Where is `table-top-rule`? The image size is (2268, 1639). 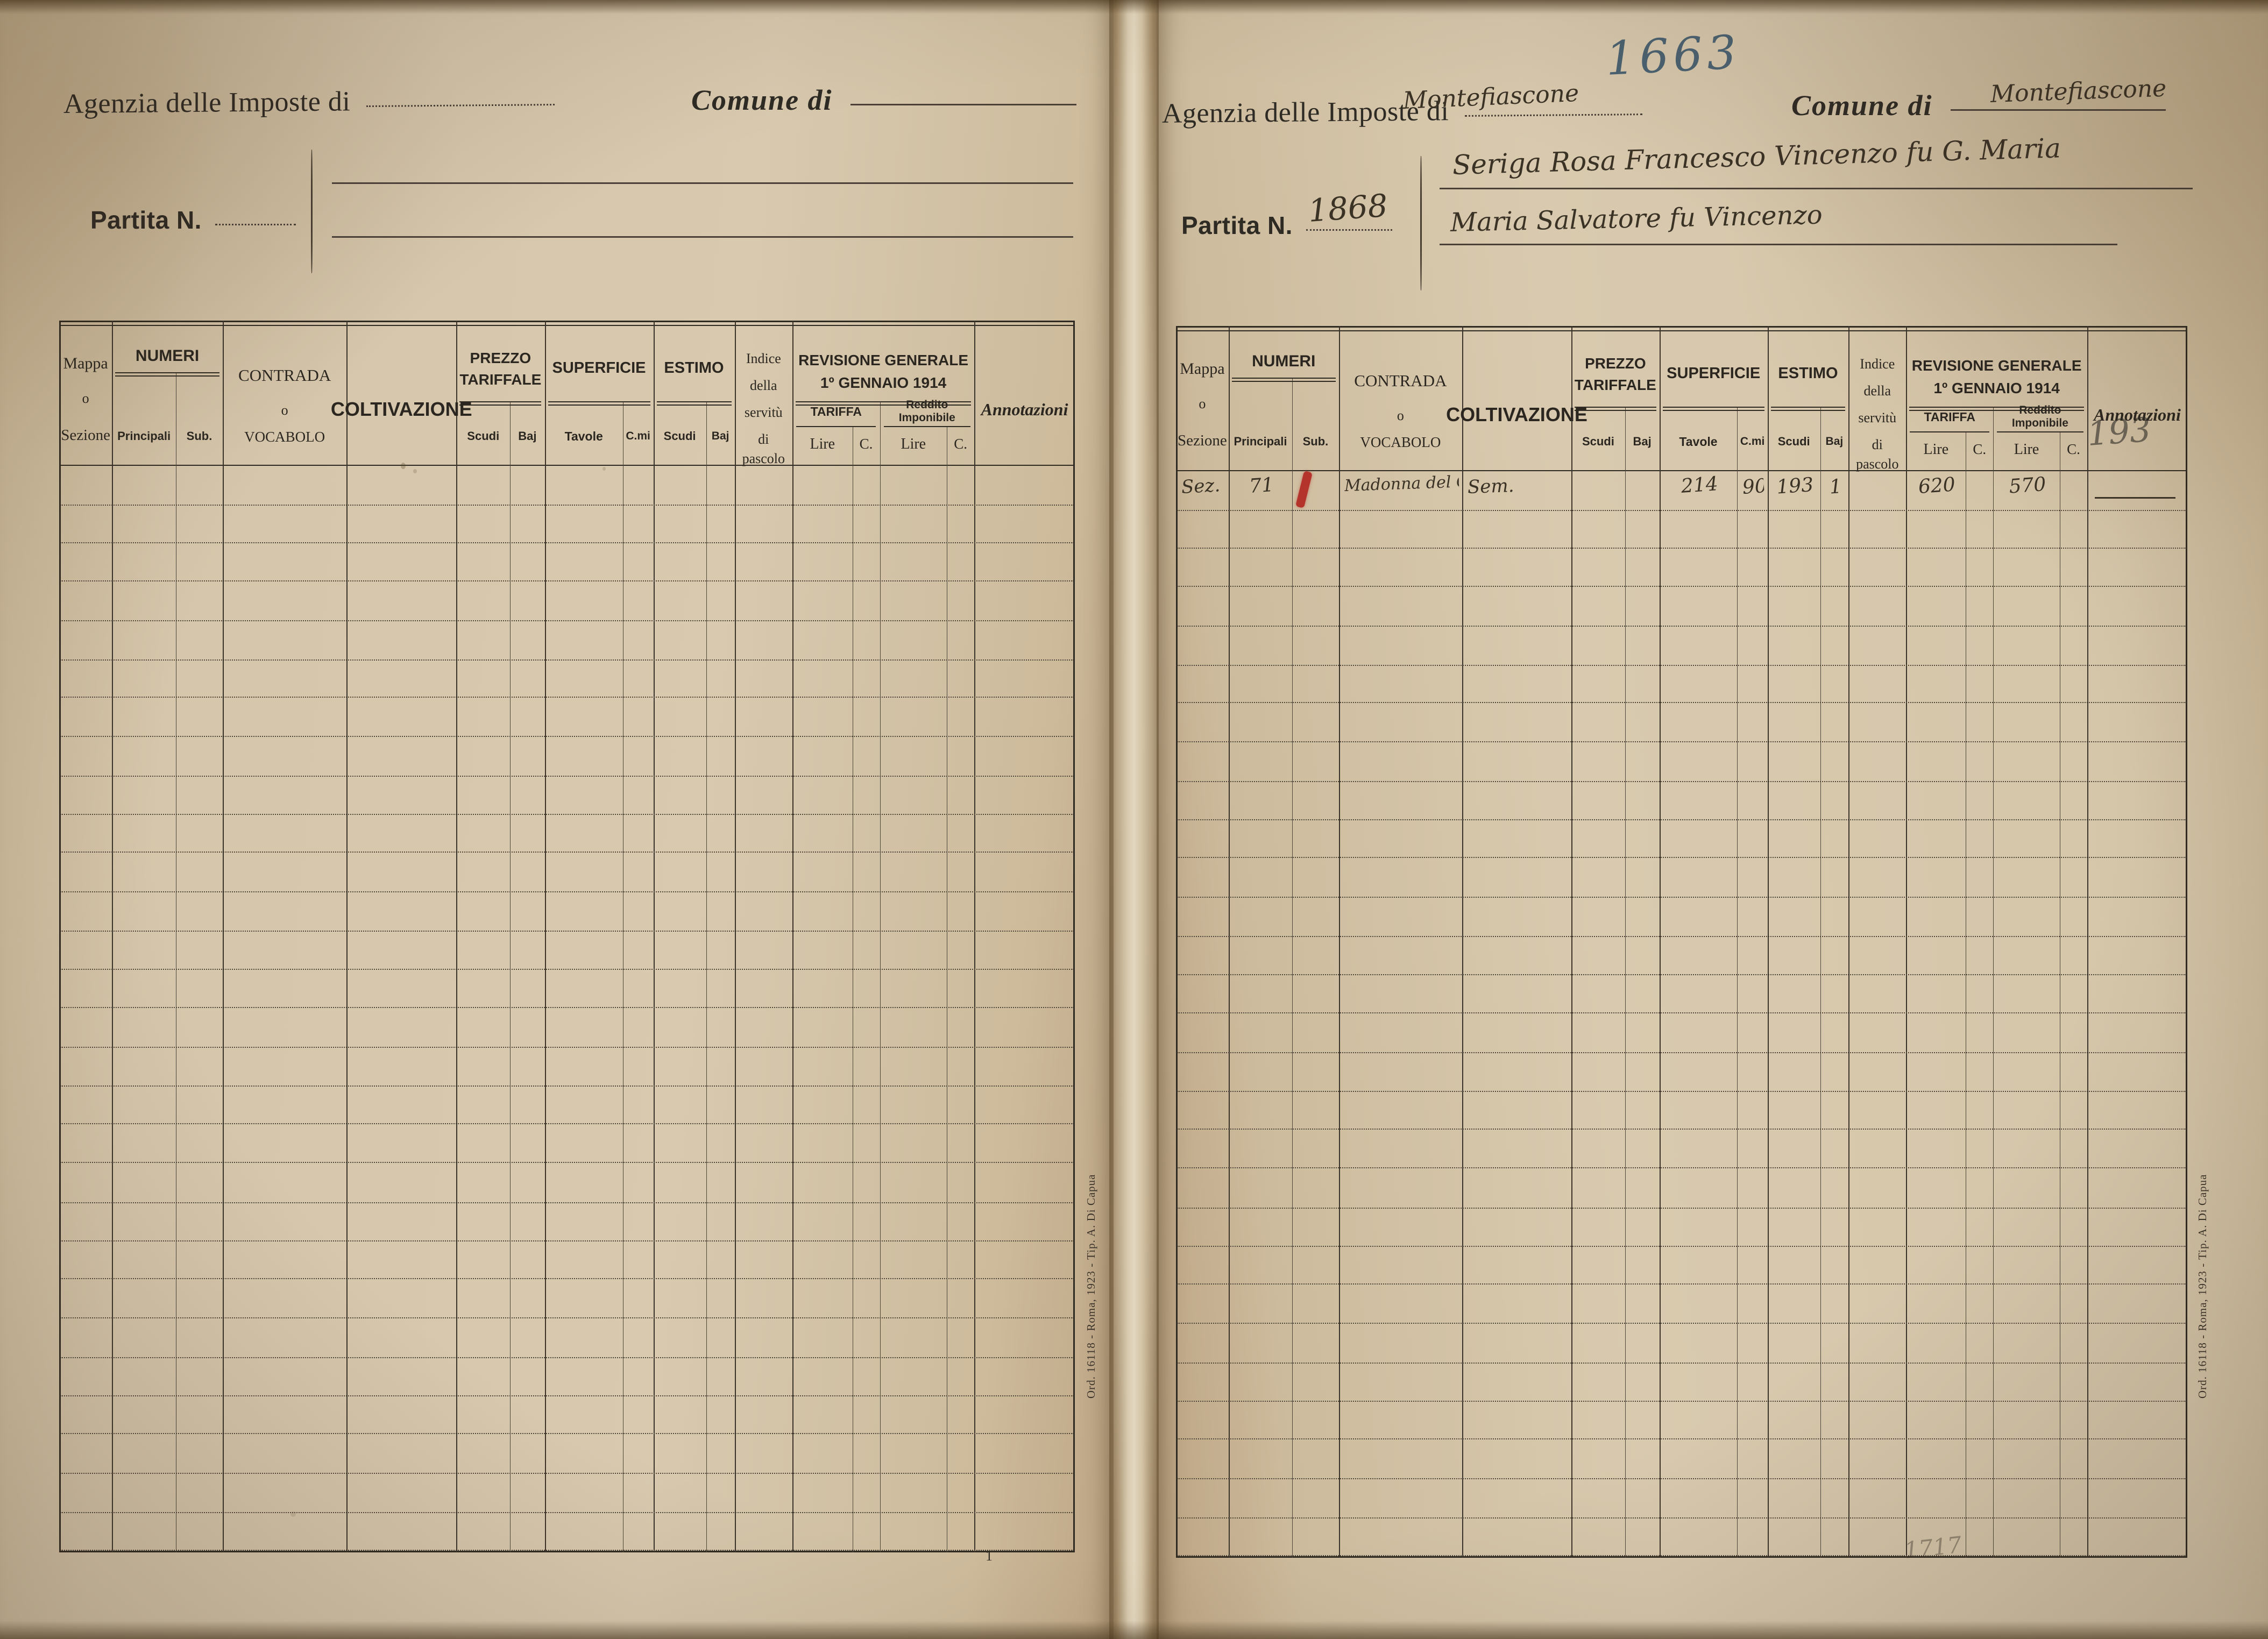
table-top-rule is located at coordinates (567, 326).